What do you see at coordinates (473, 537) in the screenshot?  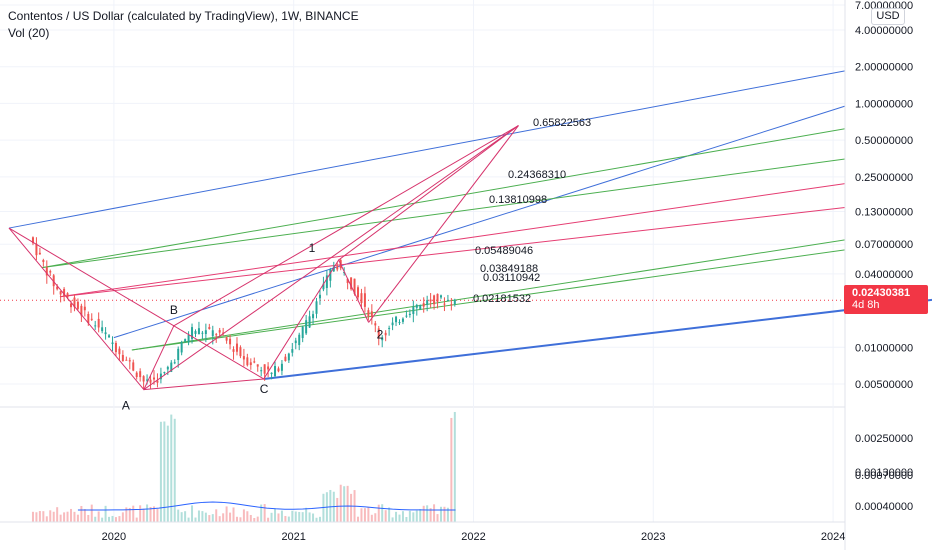 I see `time-tick-label: 2022` at bounding box center [473, 537].